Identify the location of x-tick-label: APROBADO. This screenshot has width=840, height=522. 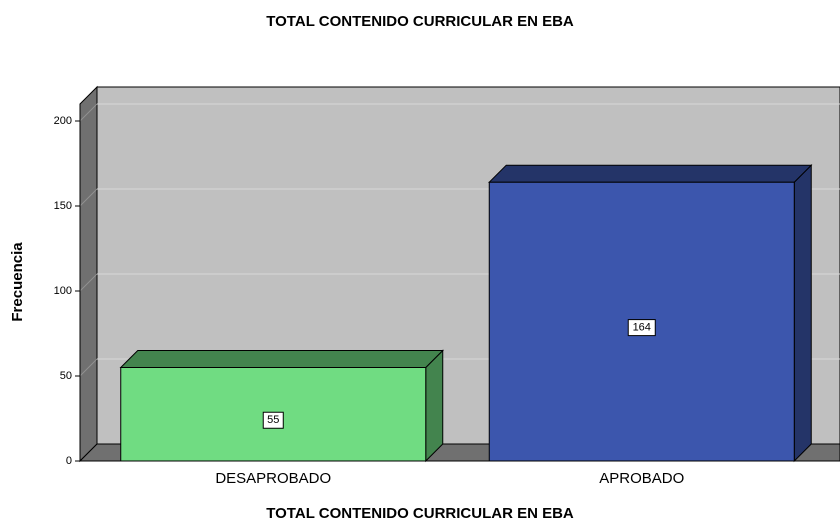
(641, 478).